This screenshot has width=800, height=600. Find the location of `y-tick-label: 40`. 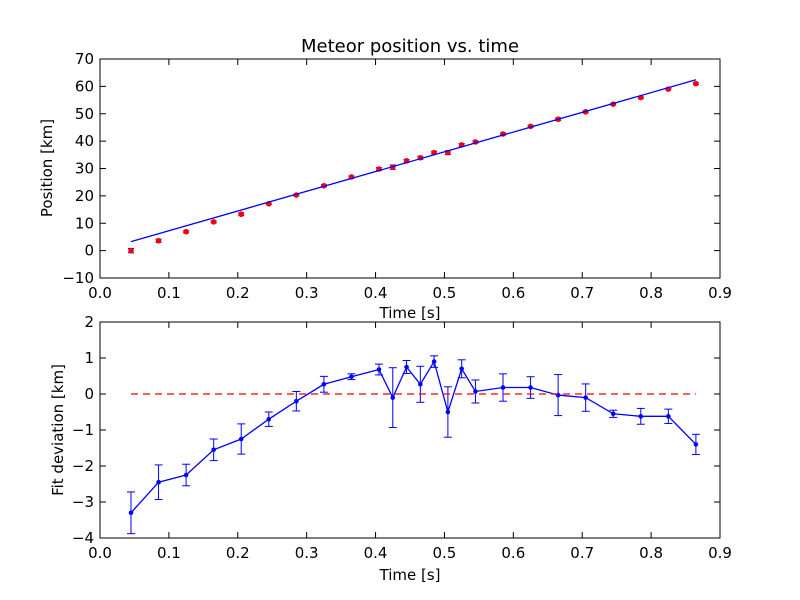

y-tick-label: 40 is located at coordinates (84, 141).